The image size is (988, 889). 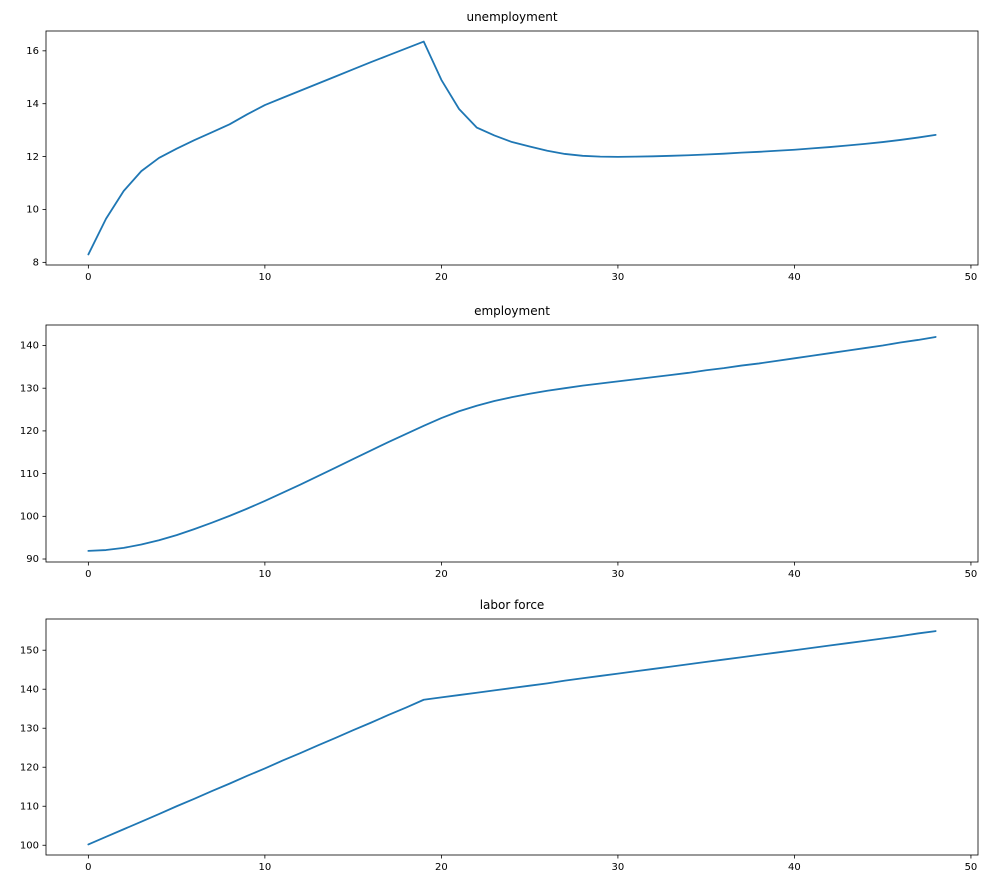 What do you see at coordinates (36, 263) in the screenshot?
I see `y-tick-label: 8` at bounding box center [36, 263].